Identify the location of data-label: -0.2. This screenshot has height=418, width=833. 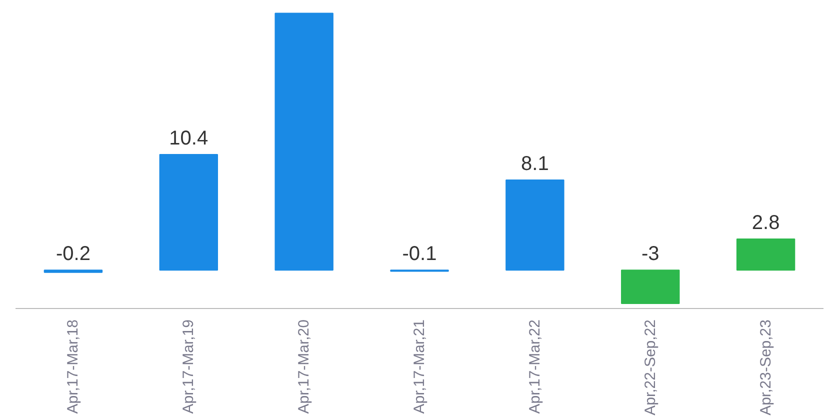
(73, 254).